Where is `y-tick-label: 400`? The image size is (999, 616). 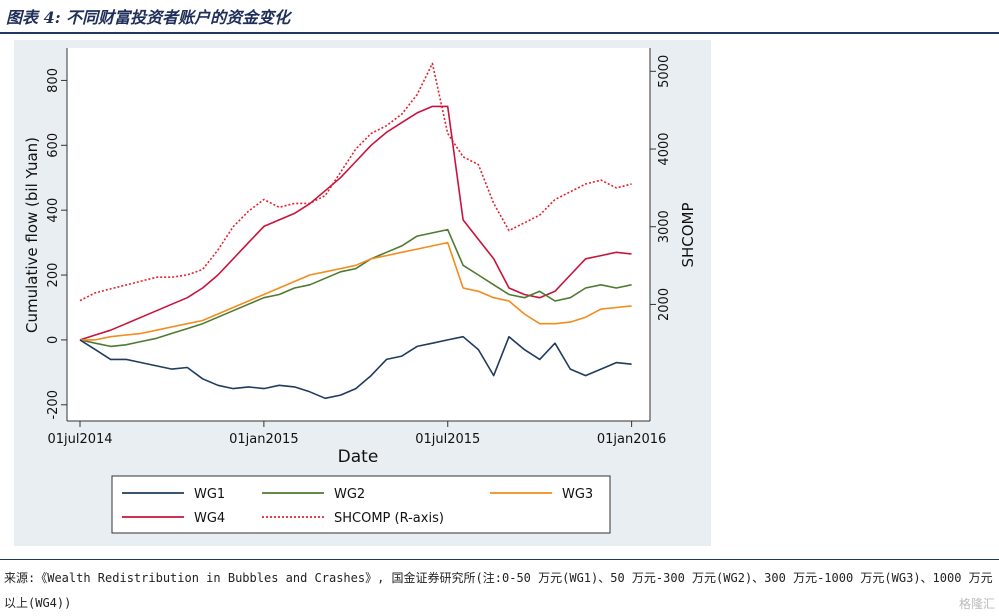
y-tick-label: 400 is located at coordinates (53, 210).